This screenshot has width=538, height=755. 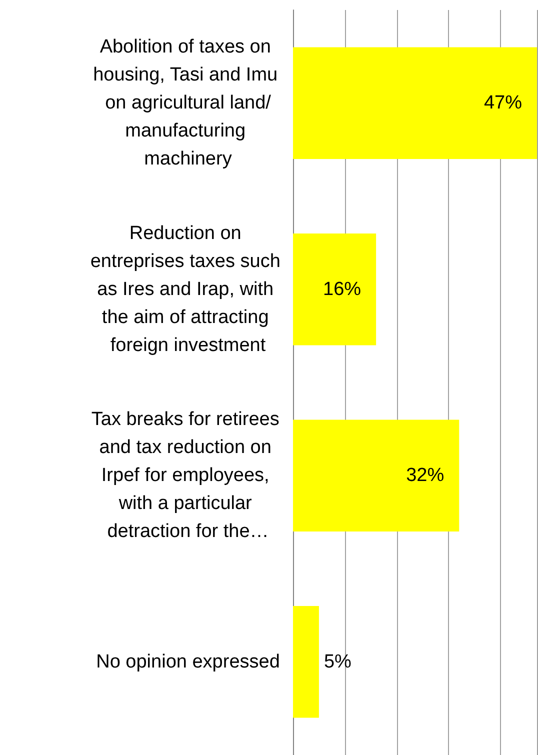 What do you see at coordinates (503, 103) in the screenshot?
I see `data-label: 47%` at bounding box center [503, 103].